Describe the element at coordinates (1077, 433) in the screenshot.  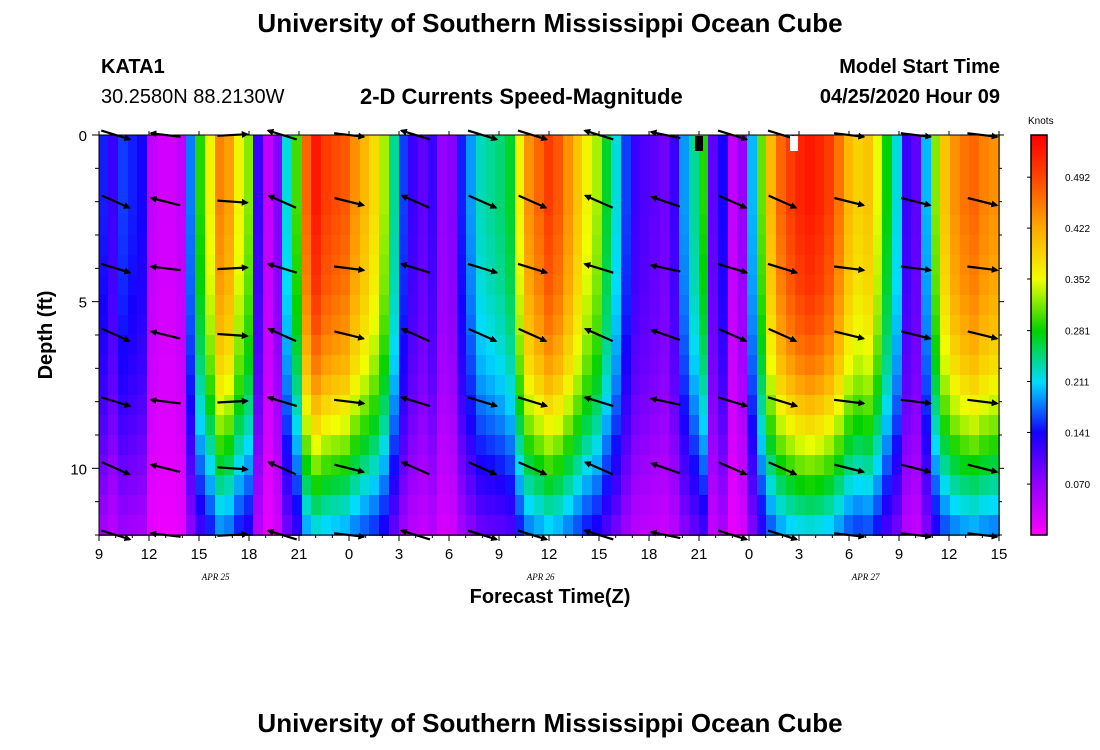
I see `colorbar-tick-label: 0.141` at that location.